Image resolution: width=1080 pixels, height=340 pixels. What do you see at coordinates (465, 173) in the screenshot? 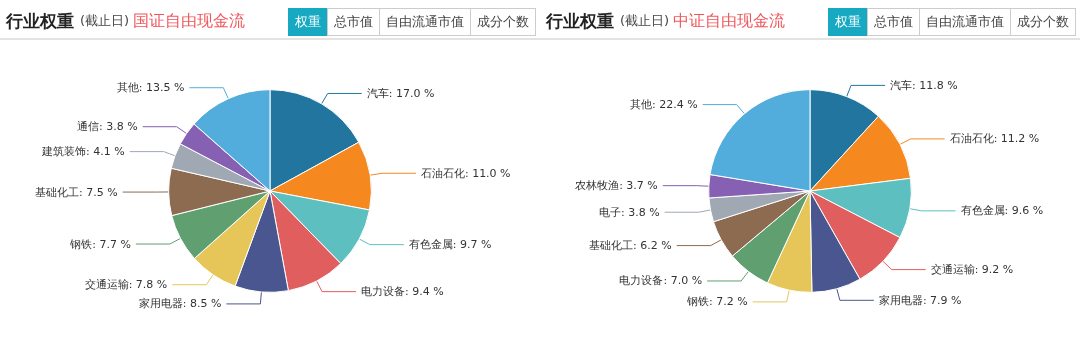
I see `slice-label: 石油石化: 11.0 %` at bounding box center [465, 173].